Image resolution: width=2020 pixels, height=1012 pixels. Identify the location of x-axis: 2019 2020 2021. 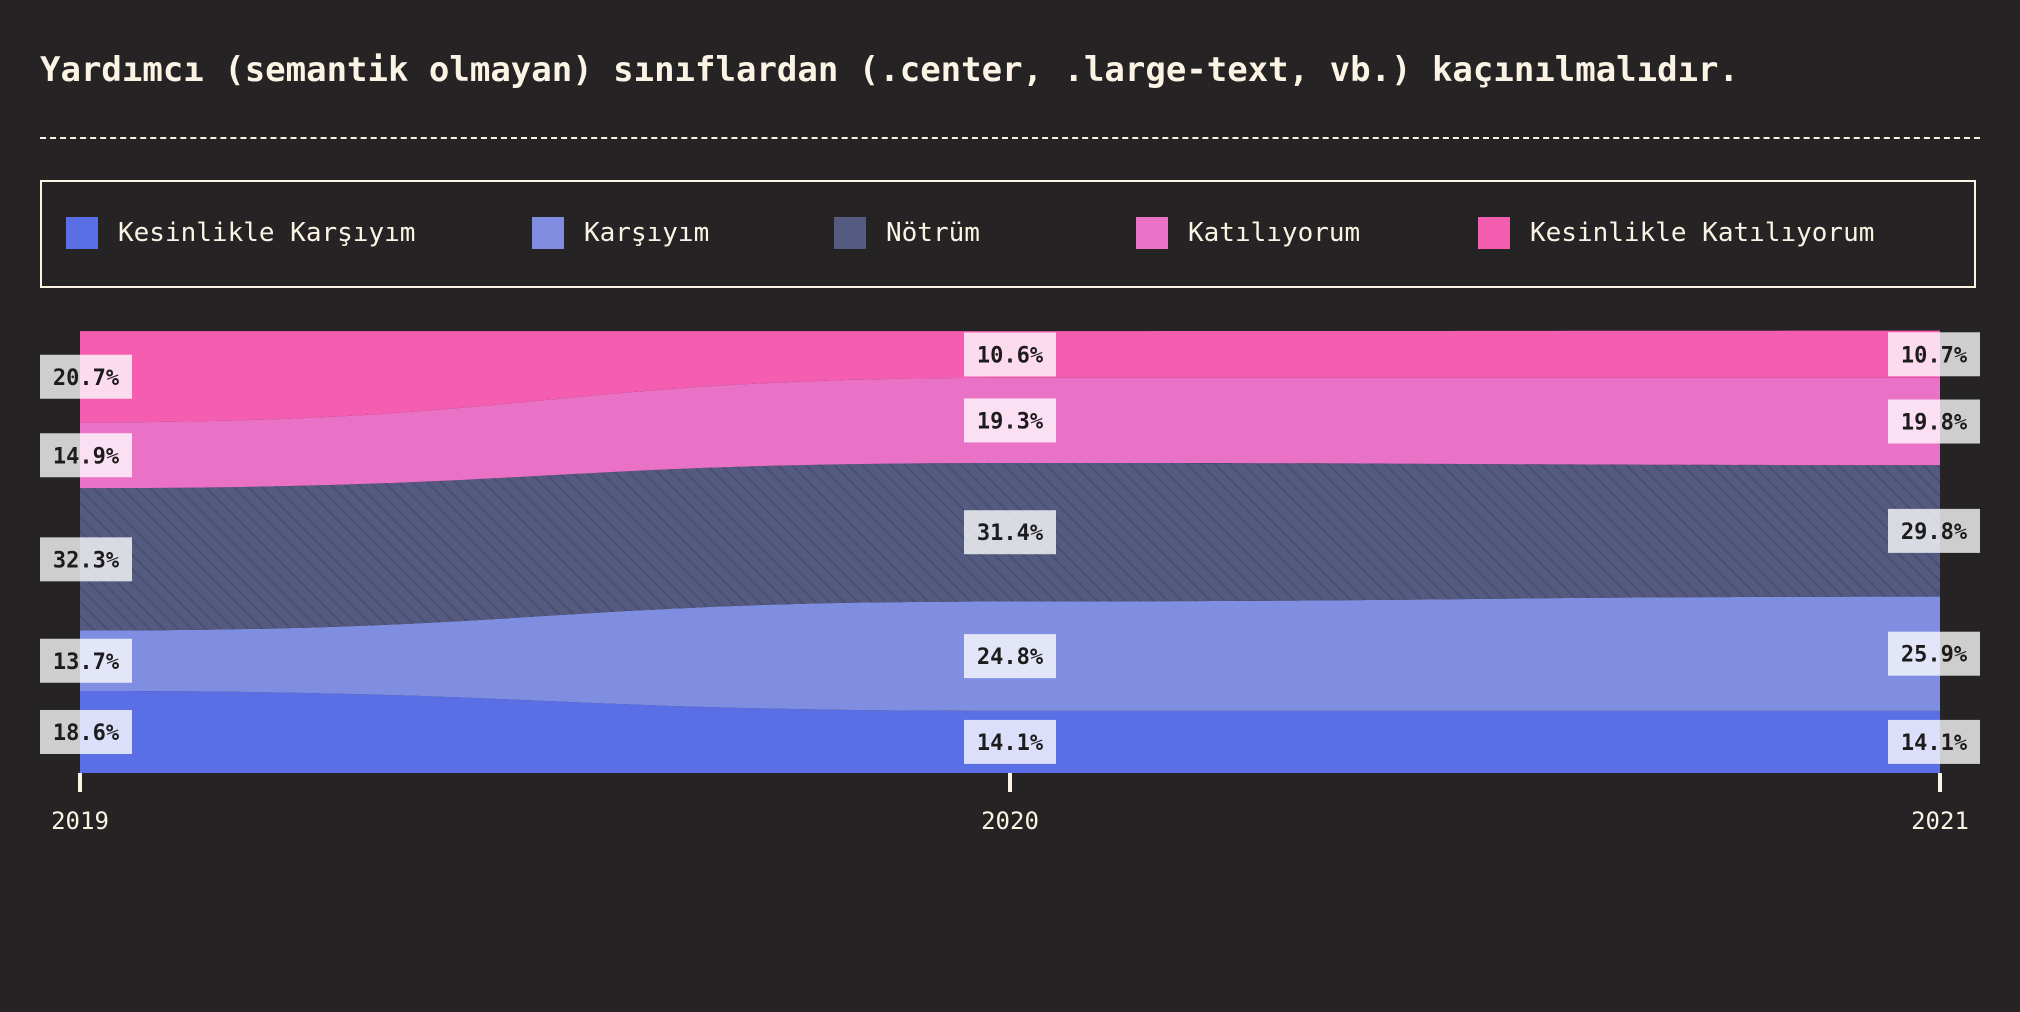
(1010, 804).